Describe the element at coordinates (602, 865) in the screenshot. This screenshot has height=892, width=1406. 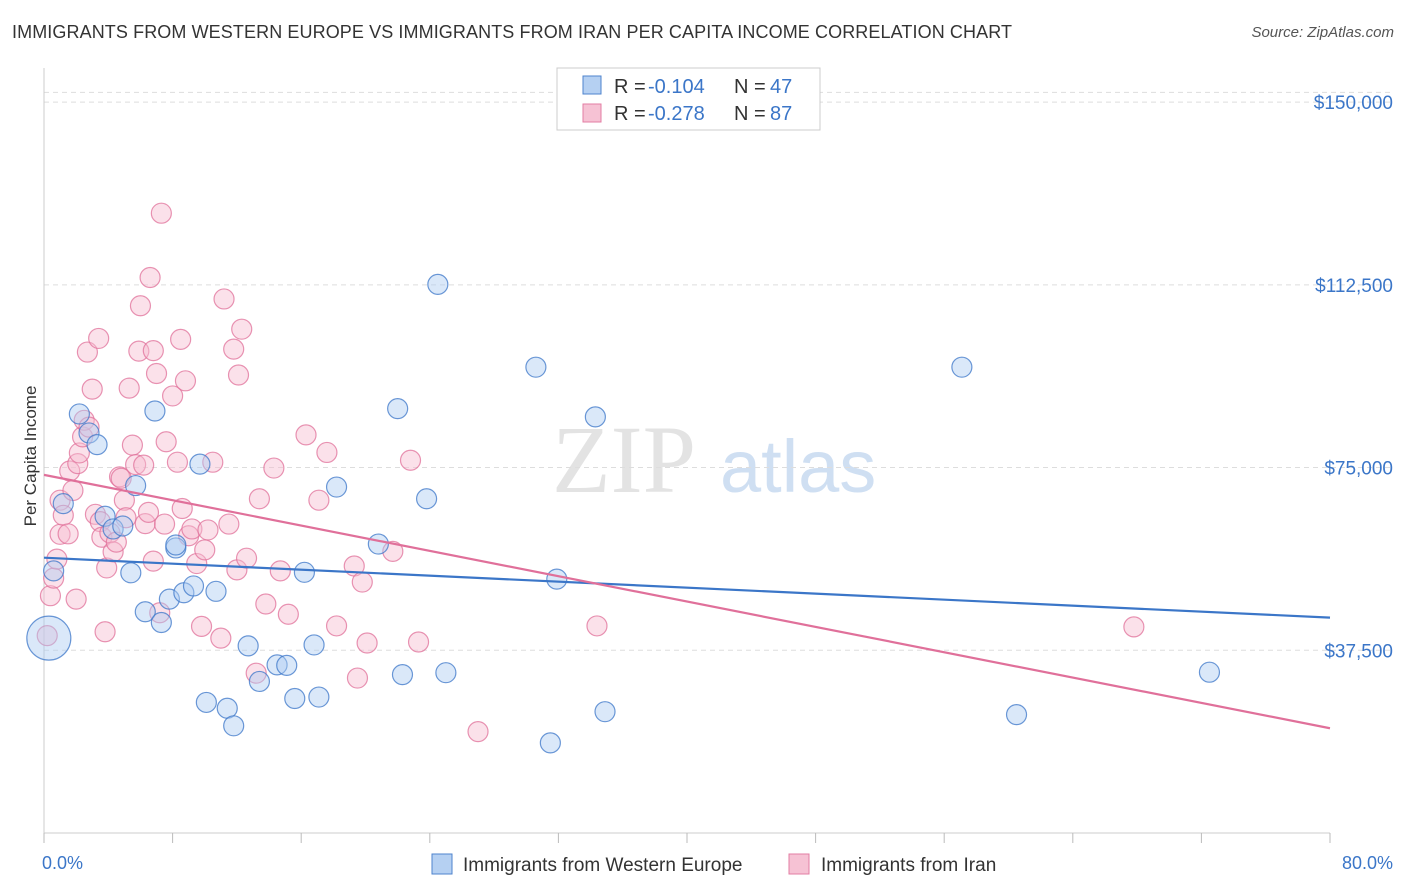
I see `series-legend-label-blue: Immigrants from Western Europe` at that location.